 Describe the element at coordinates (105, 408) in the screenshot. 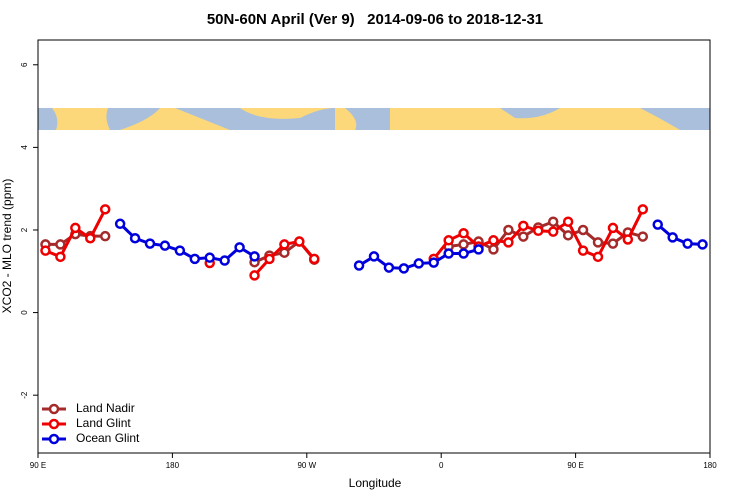

I see `legend-label: Land Nadir` at that location.